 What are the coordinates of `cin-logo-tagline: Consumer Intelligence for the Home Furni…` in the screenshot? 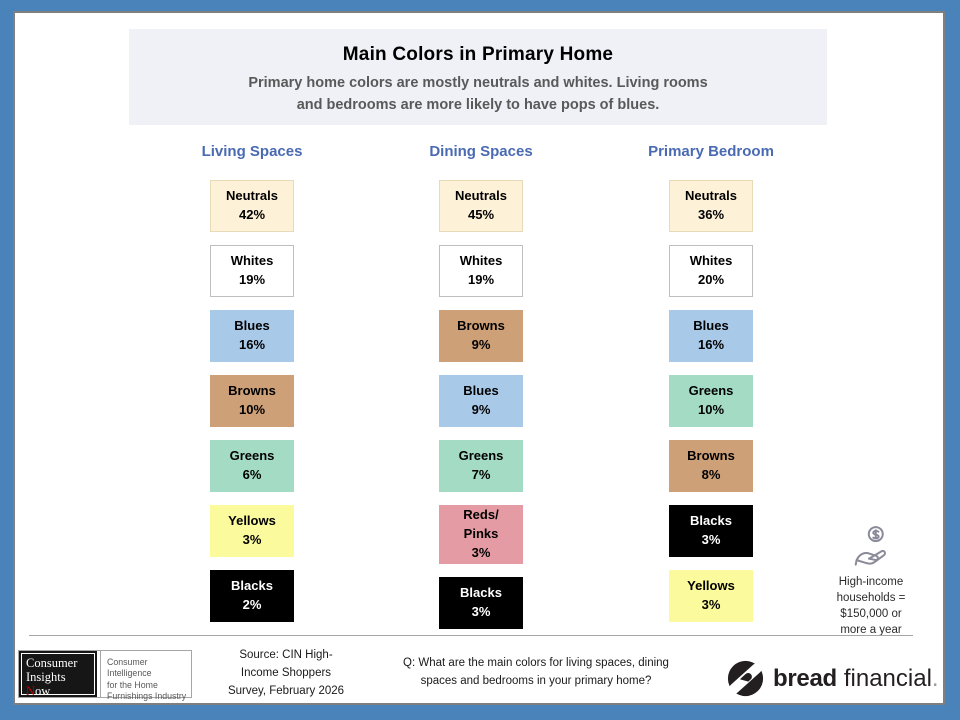 It's located at (145, 676).